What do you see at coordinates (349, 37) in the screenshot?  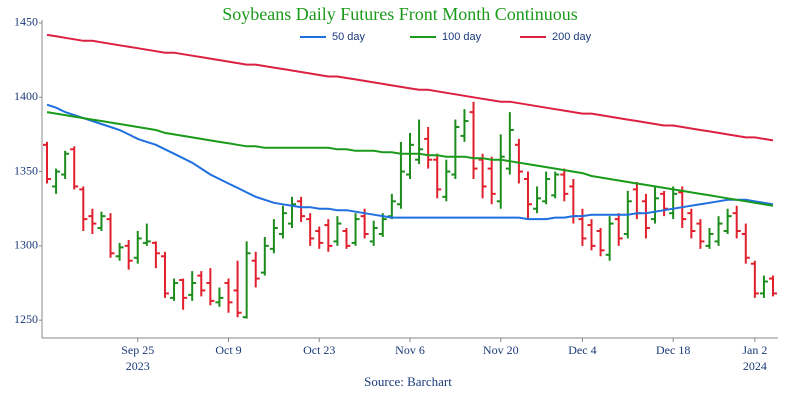 I see `legend-label: 50 day` at bounding box center [349, 37].